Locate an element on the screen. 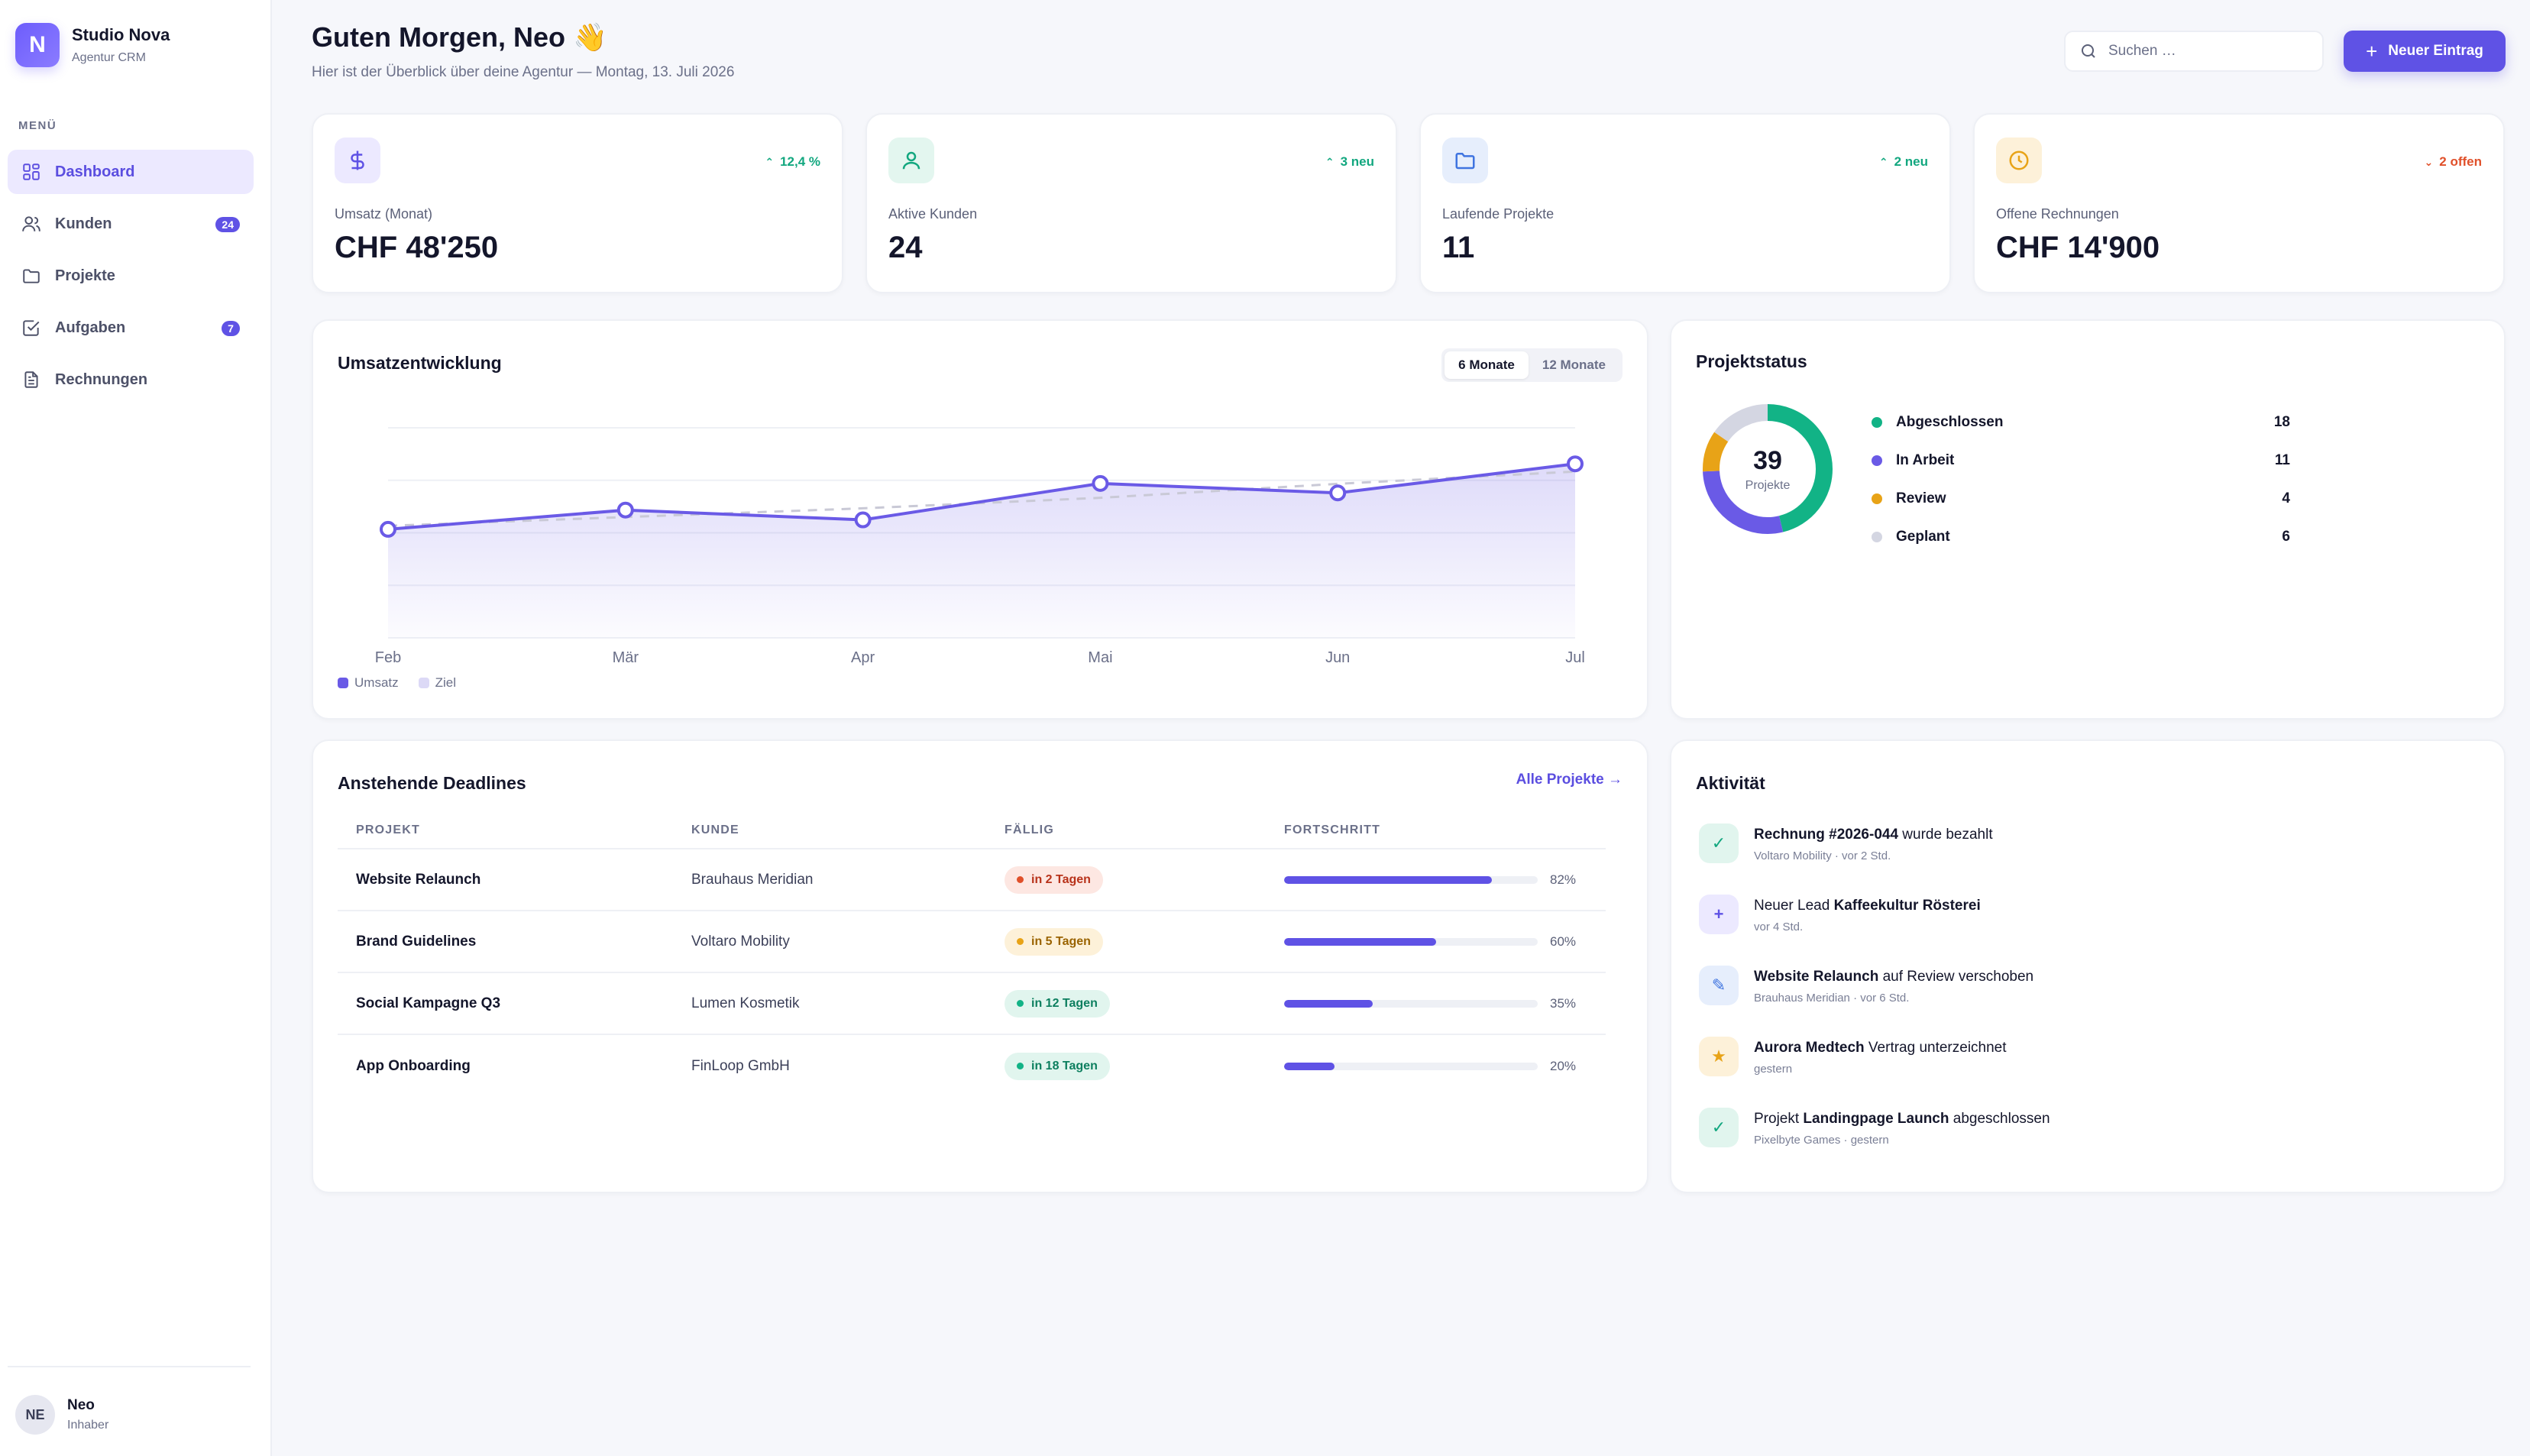 The width and height of the screenshot is (2530, 1456). project-name: Brand Guidelines is located at coordinates (416, 941).